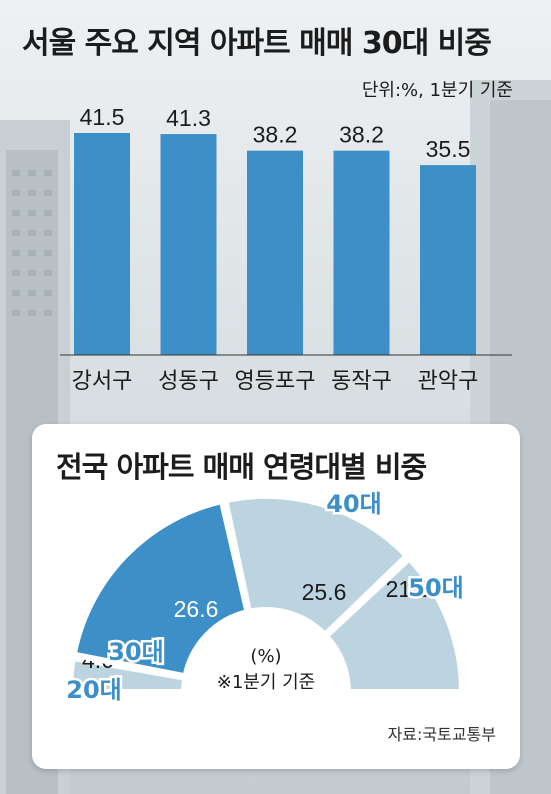 This screenshot has height=794, width=551. I want to click on slice-value-label: 21.6, so click(408, 589).